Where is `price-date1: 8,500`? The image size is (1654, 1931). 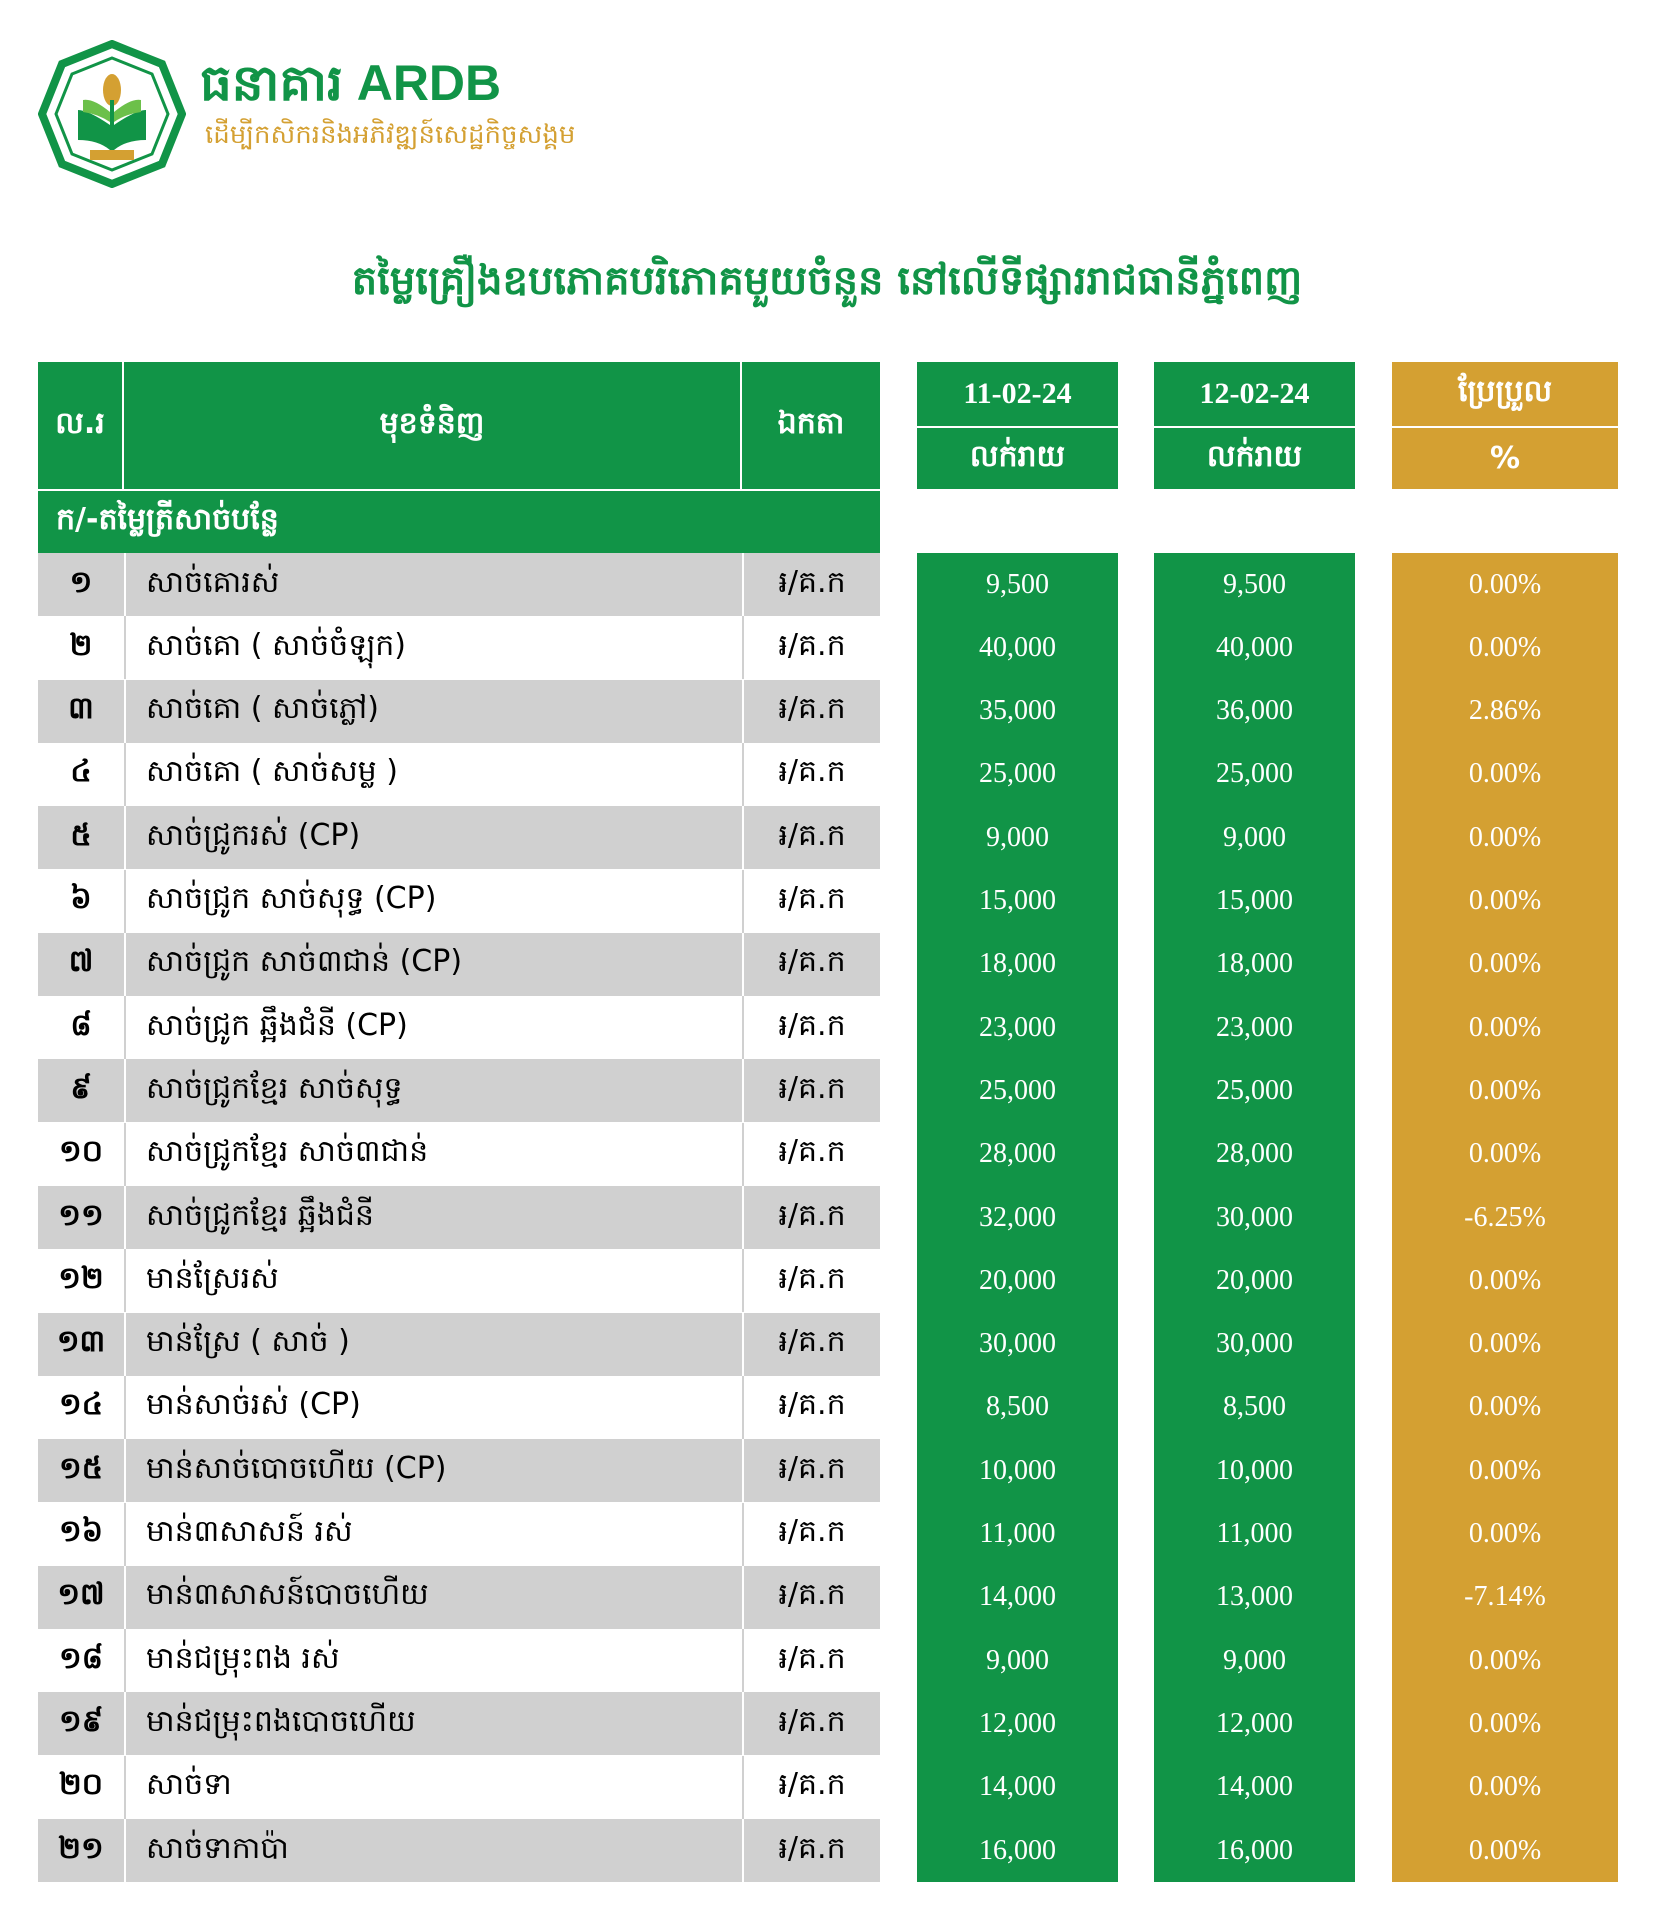
price-date1: 8,500 is located at coordinates (1017, 1407).